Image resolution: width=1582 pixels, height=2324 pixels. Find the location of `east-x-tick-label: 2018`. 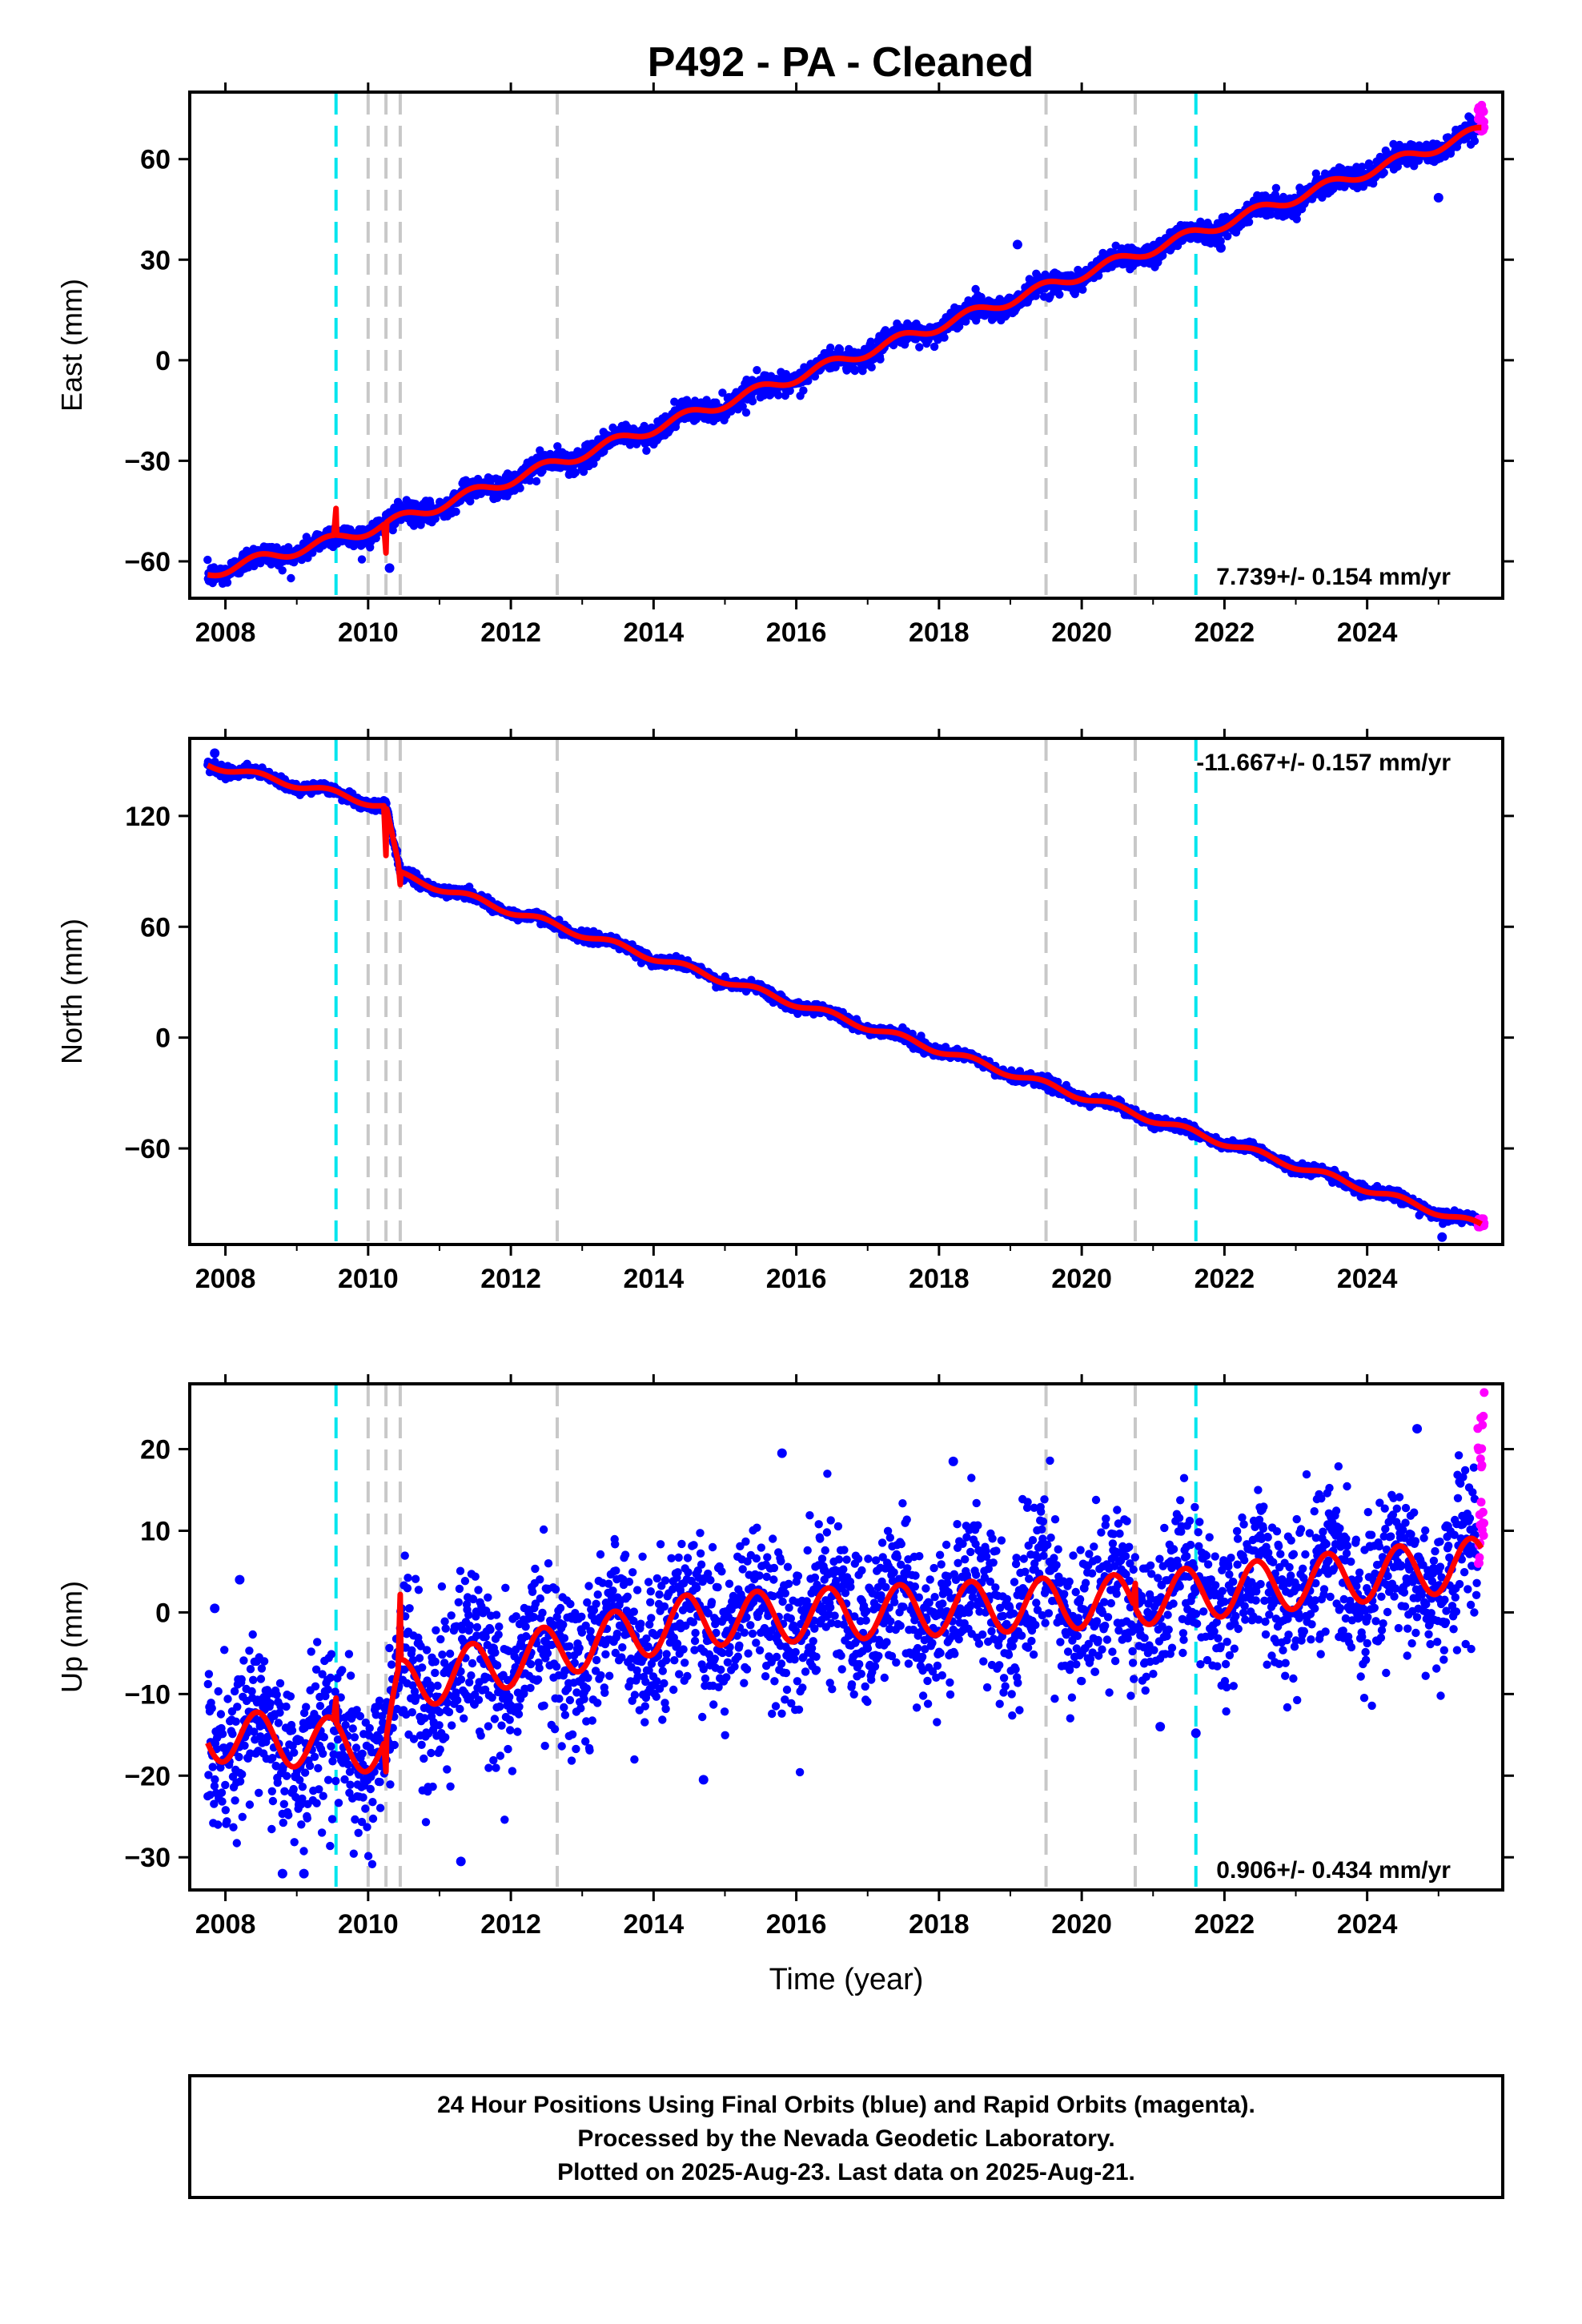

east-x-tick-label: 2018 is located at coordinates (939, 632).